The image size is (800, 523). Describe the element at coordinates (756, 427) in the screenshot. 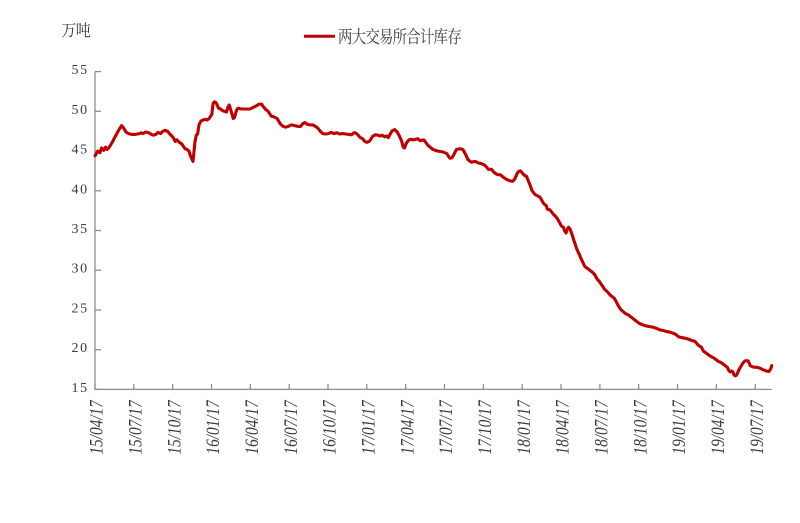

I see `svg-text: 19/07/17` at that location.